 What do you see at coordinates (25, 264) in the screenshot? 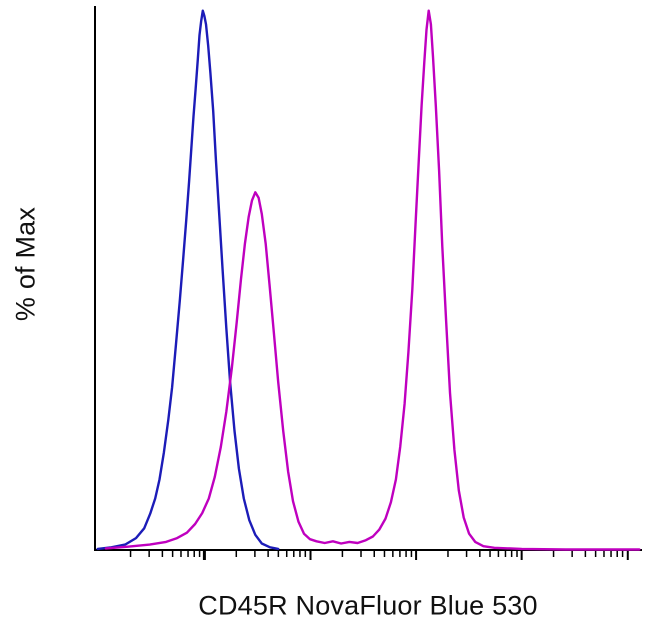
I see `y-axis-label: % of Max` at bounding box center [25, 264].